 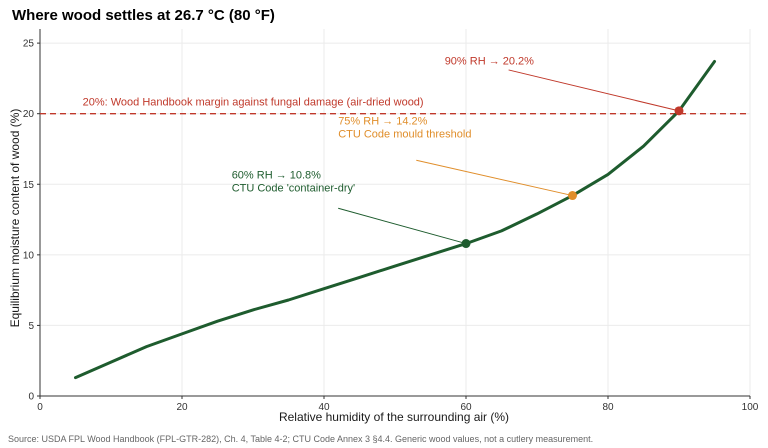 What do you see at coordinates (15, 218) in the screenshot?
I see `y-axis-label: Equilibrium moisture content of wood (%)` at bounding box center [15, 218].